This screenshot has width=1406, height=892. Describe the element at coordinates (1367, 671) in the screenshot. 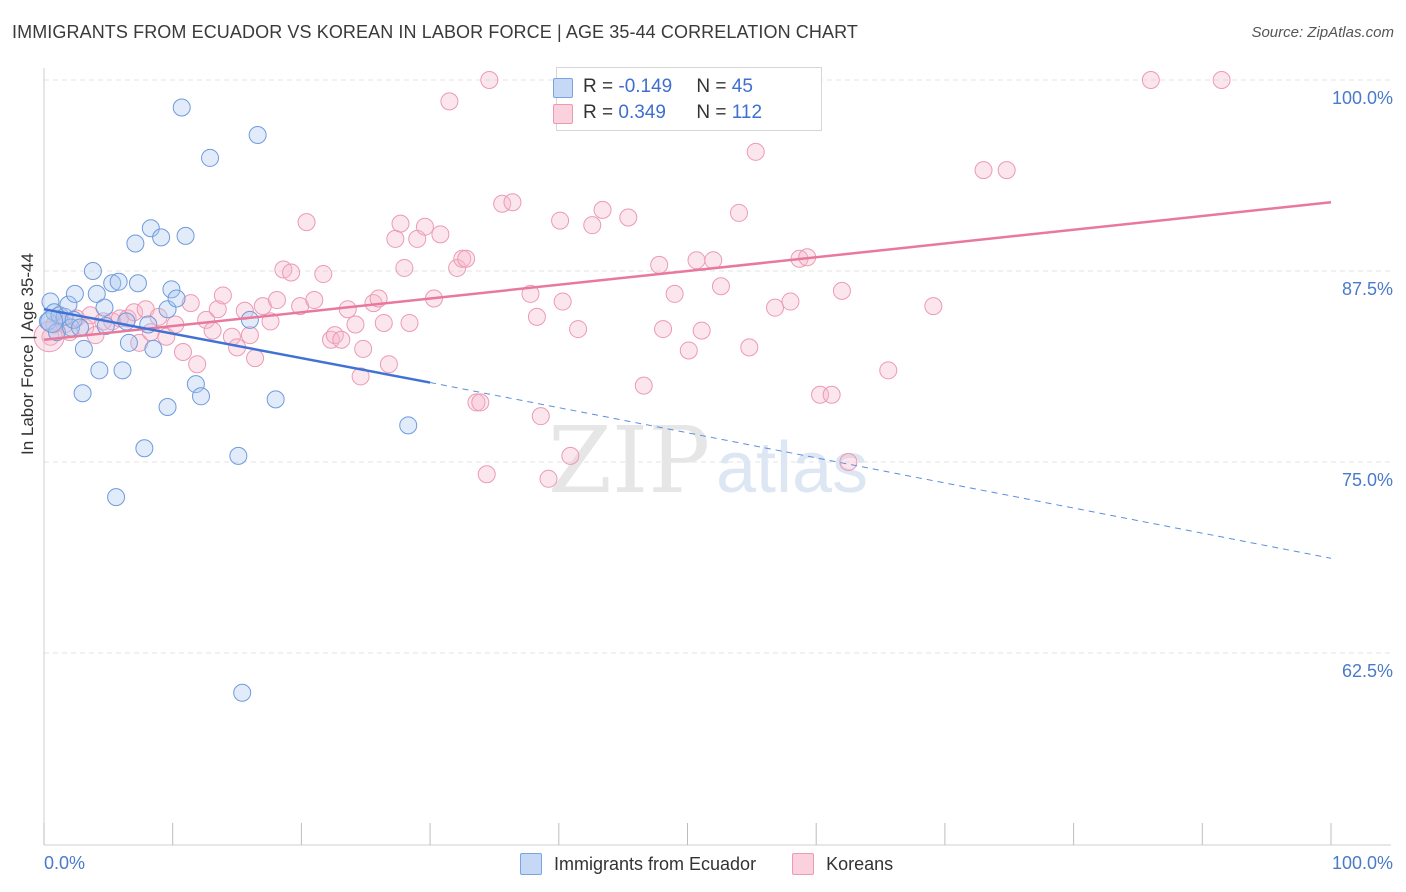

I see `y-tick-label: 62.5%` at that location.